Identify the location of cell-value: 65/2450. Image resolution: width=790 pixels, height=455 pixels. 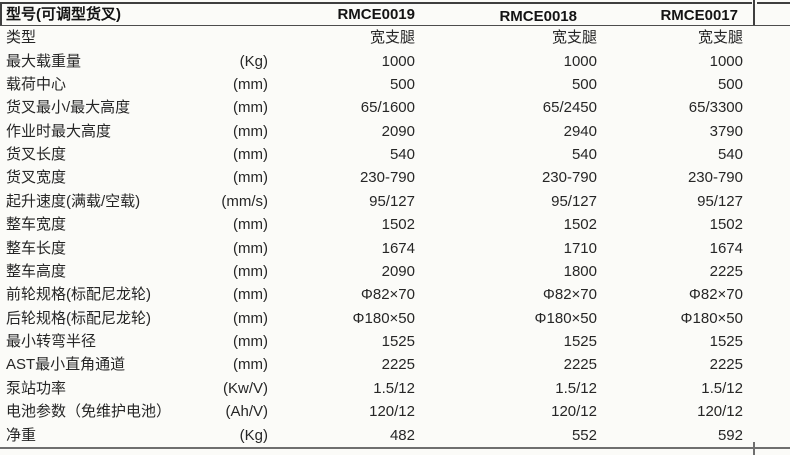
(569, 108).